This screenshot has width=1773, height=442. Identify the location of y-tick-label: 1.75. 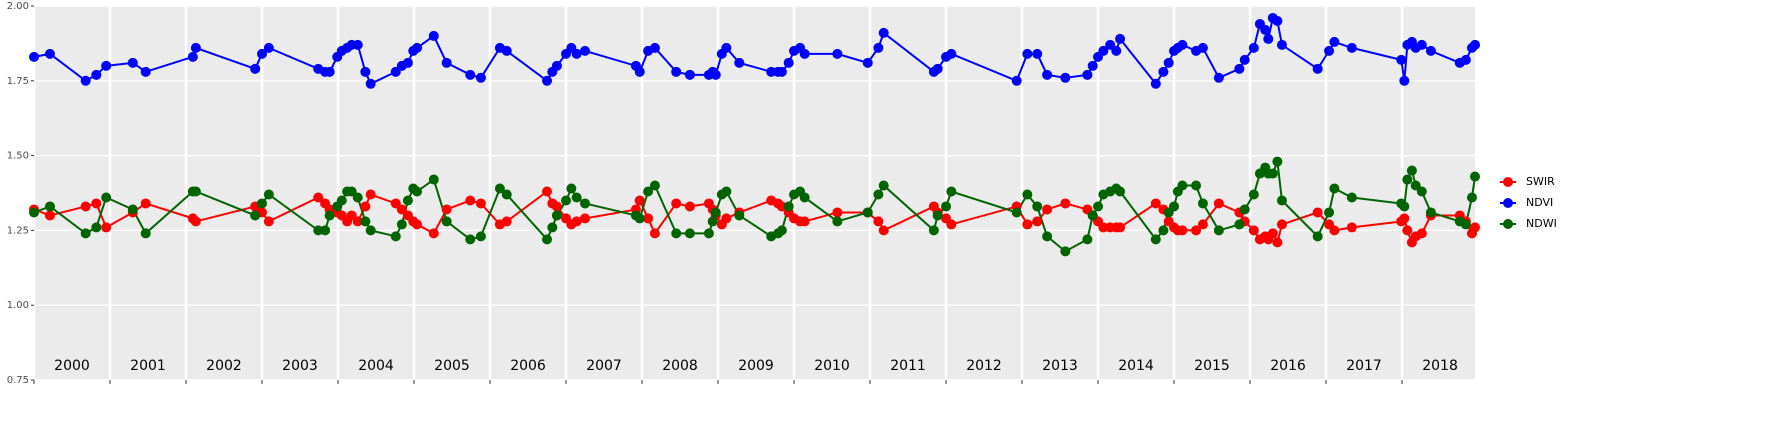
(18, 81).